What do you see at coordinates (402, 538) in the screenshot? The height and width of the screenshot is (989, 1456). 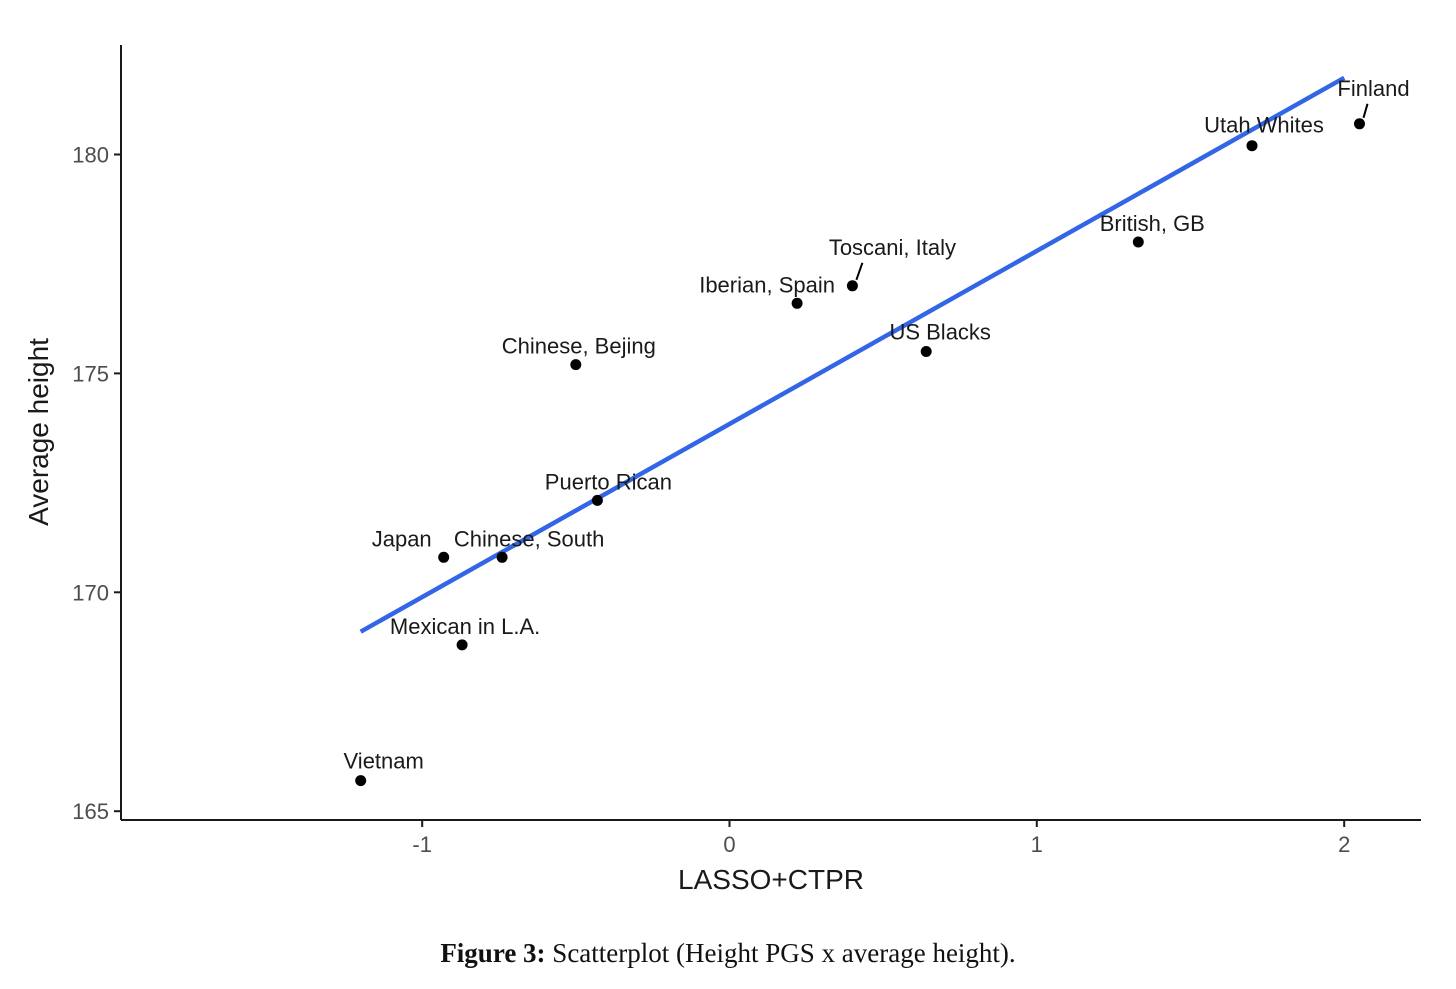 I see `point-label: Japan` at bounding box center [402, 538].